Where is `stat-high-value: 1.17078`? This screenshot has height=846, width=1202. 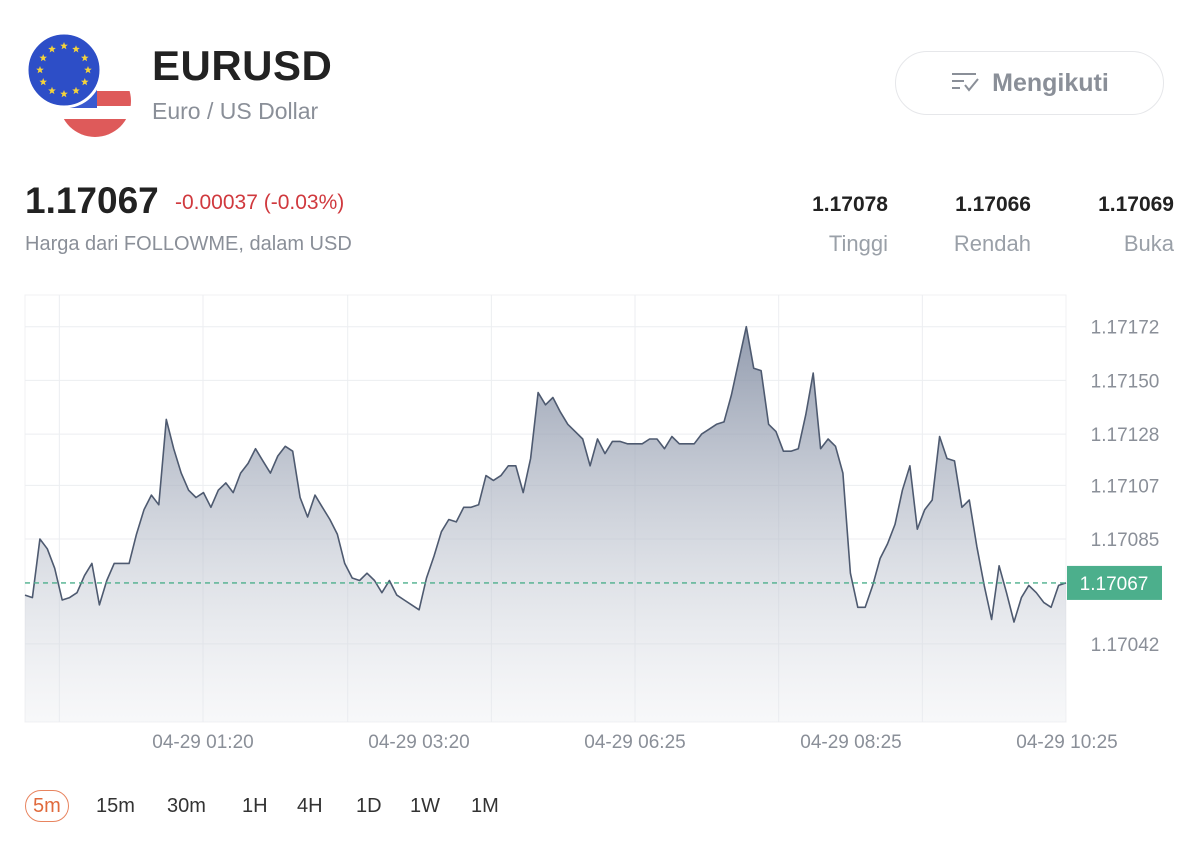
stat-high-value: 1.17078 is located at coordinates (850, 204).